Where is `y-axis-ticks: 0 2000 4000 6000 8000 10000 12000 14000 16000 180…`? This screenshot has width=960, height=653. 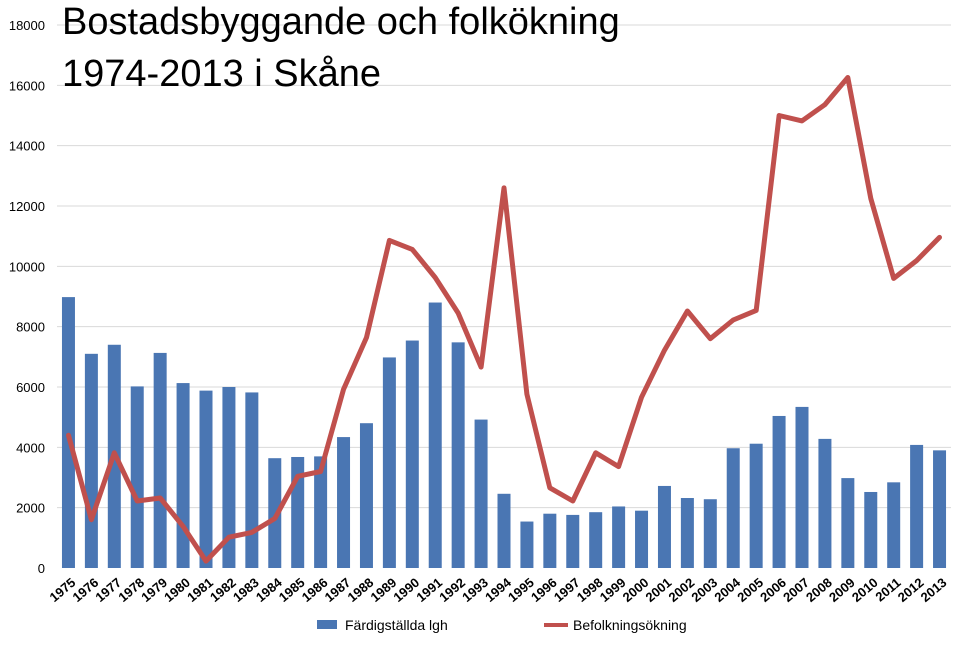 y-axis-ticks: 0 2000 4000 6000 8000 10000 12000 14000 16000 180… is located at coordinates (27, 297).